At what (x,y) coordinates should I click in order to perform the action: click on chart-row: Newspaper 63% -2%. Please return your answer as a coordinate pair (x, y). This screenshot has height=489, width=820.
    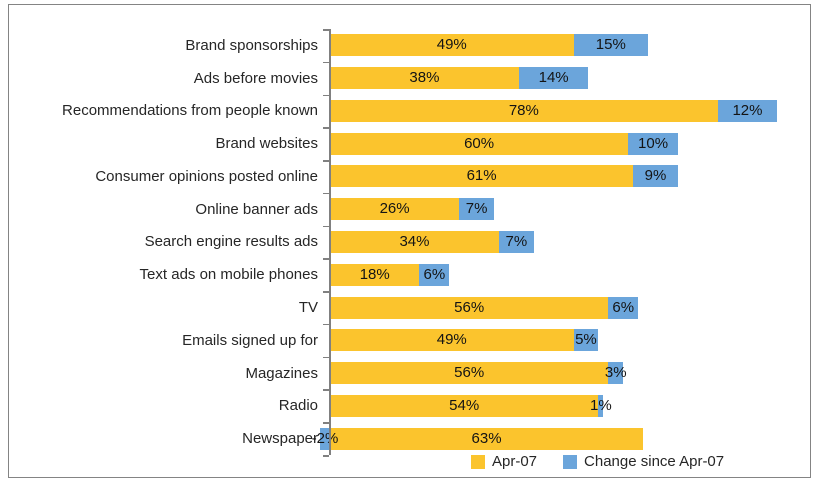
    Looking at the image, I should click on (406, 438).